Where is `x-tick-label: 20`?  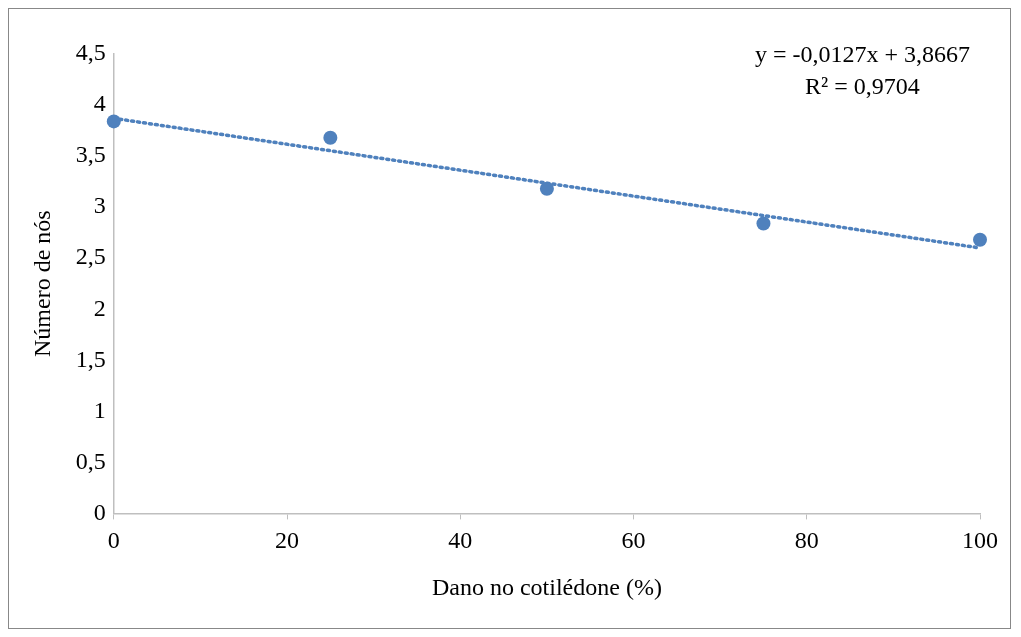 x-tick-label: 20 is located at coordinates (287, 540).